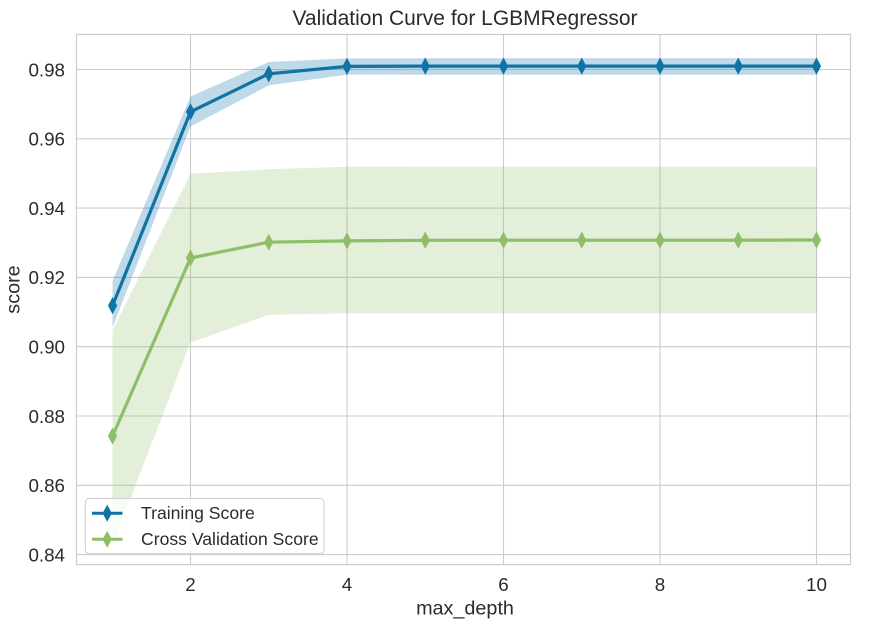 The width and height of the screenshot is (881, 631). I want to click on svg-text: 0.98, so click(46, 69).